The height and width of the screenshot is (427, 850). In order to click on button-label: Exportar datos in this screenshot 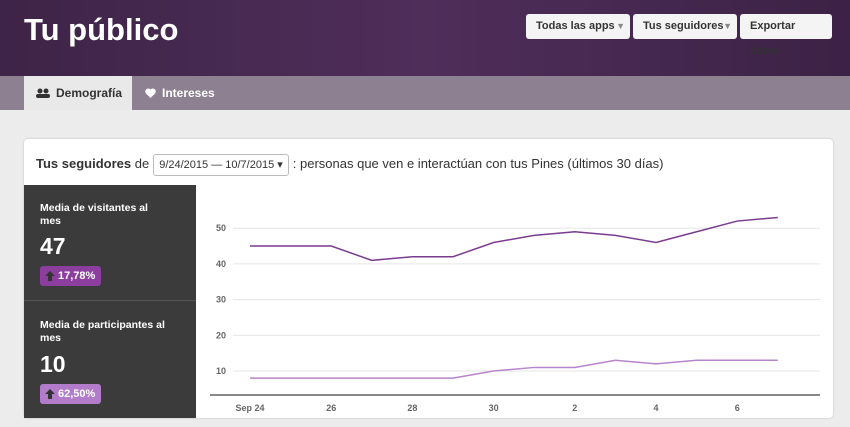, I will do `click(773, 38)`.